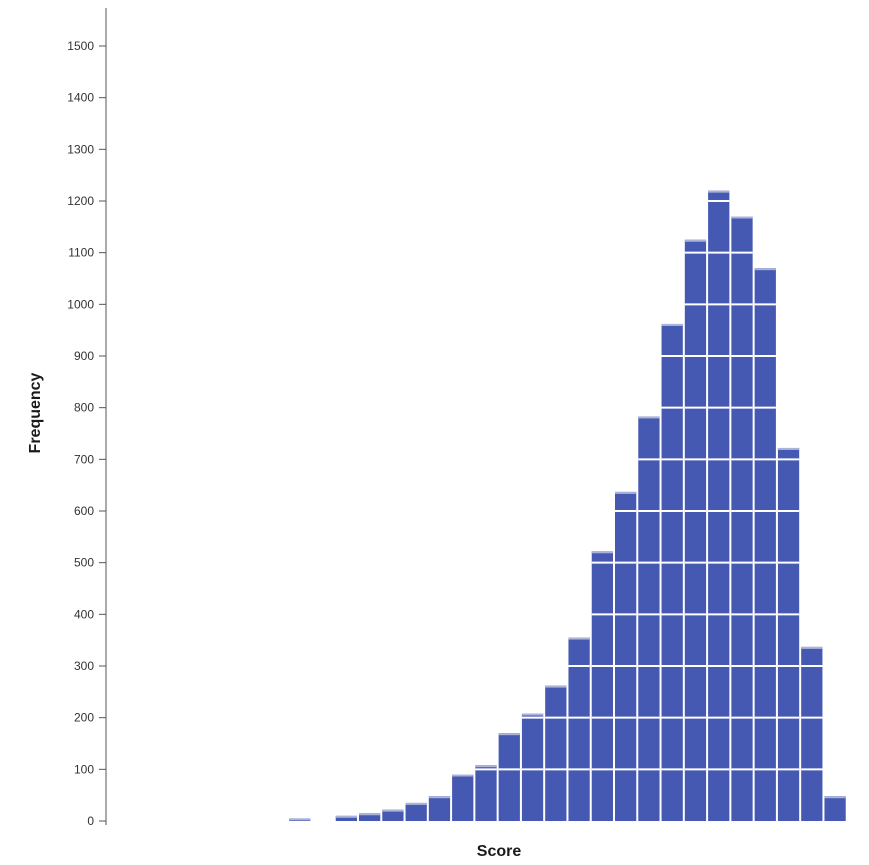 This screenshot has width=869, height=865. What do you see at coordinates (84, 459) in the screenshot?
I see `y-tick-label: 700` at bounding box center [84, 459].